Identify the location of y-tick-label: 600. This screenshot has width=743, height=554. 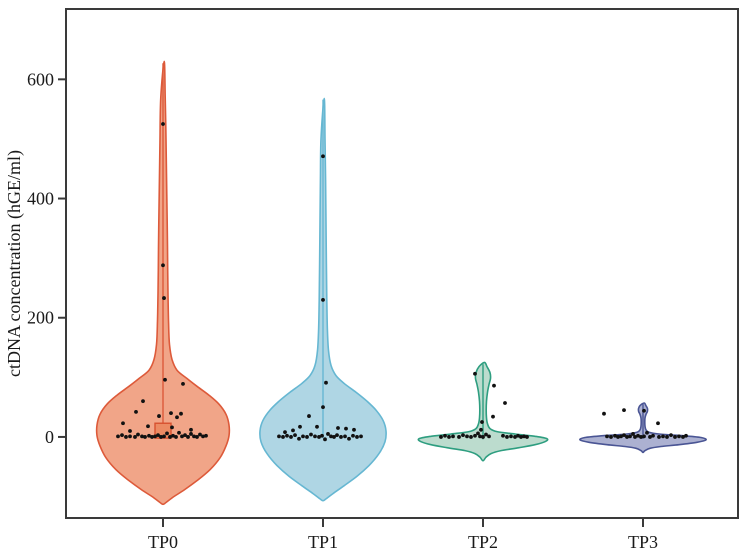
(40, 79).